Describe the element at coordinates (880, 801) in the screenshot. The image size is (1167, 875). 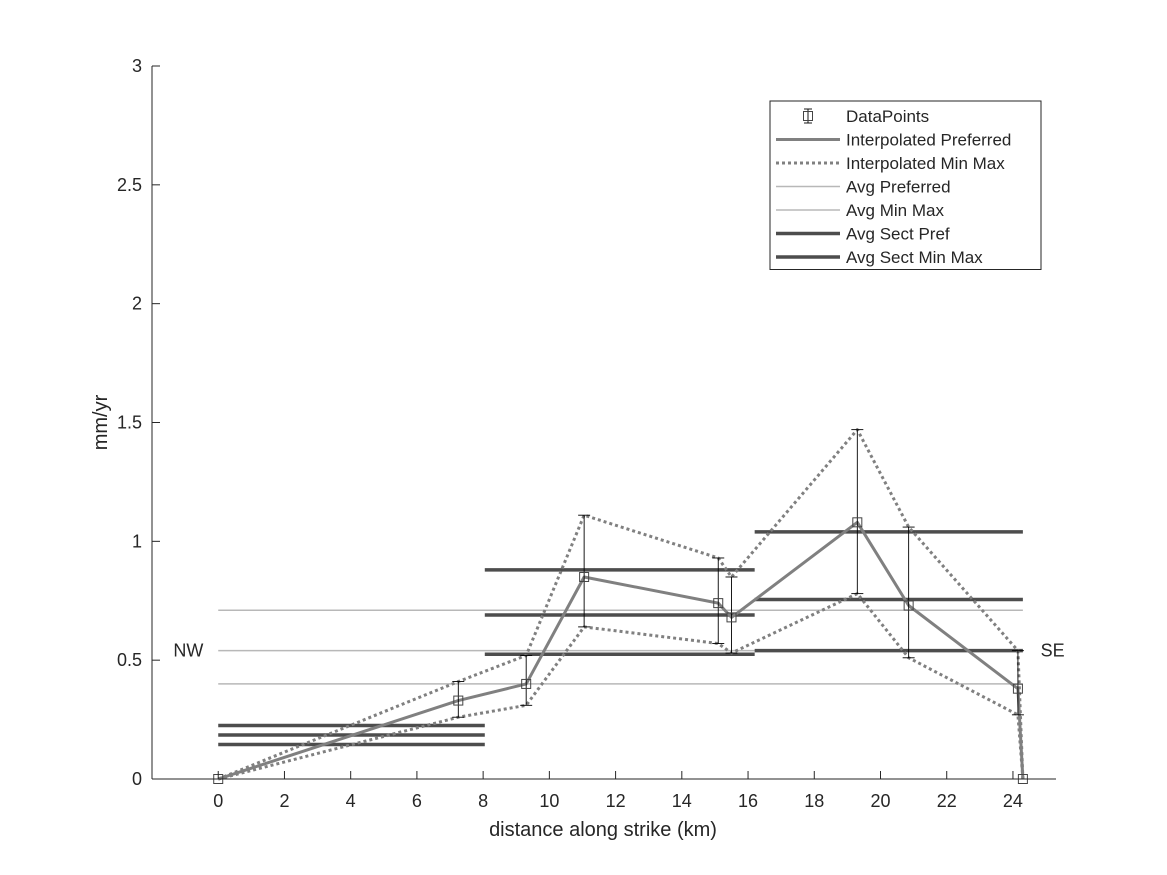
I see `x-tick-label: 20` at that location.